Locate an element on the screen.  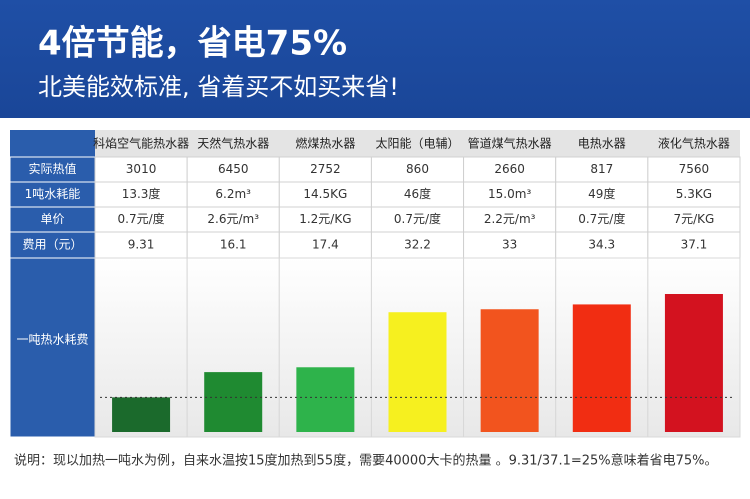
cell-text: 860 is located at coordinates (417, 169).